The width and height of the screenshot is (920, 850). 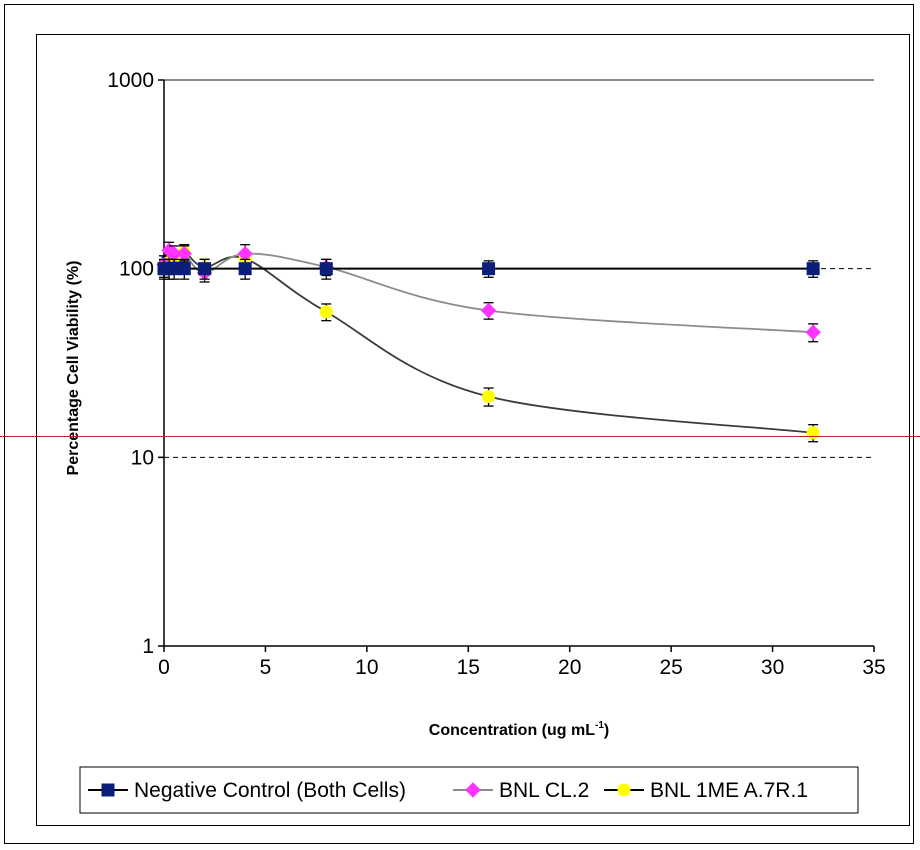 What do you see at coordinates (873, 667) in the screenshot?
I see `x-tick-label: 35` at bounding box center [873, 667].